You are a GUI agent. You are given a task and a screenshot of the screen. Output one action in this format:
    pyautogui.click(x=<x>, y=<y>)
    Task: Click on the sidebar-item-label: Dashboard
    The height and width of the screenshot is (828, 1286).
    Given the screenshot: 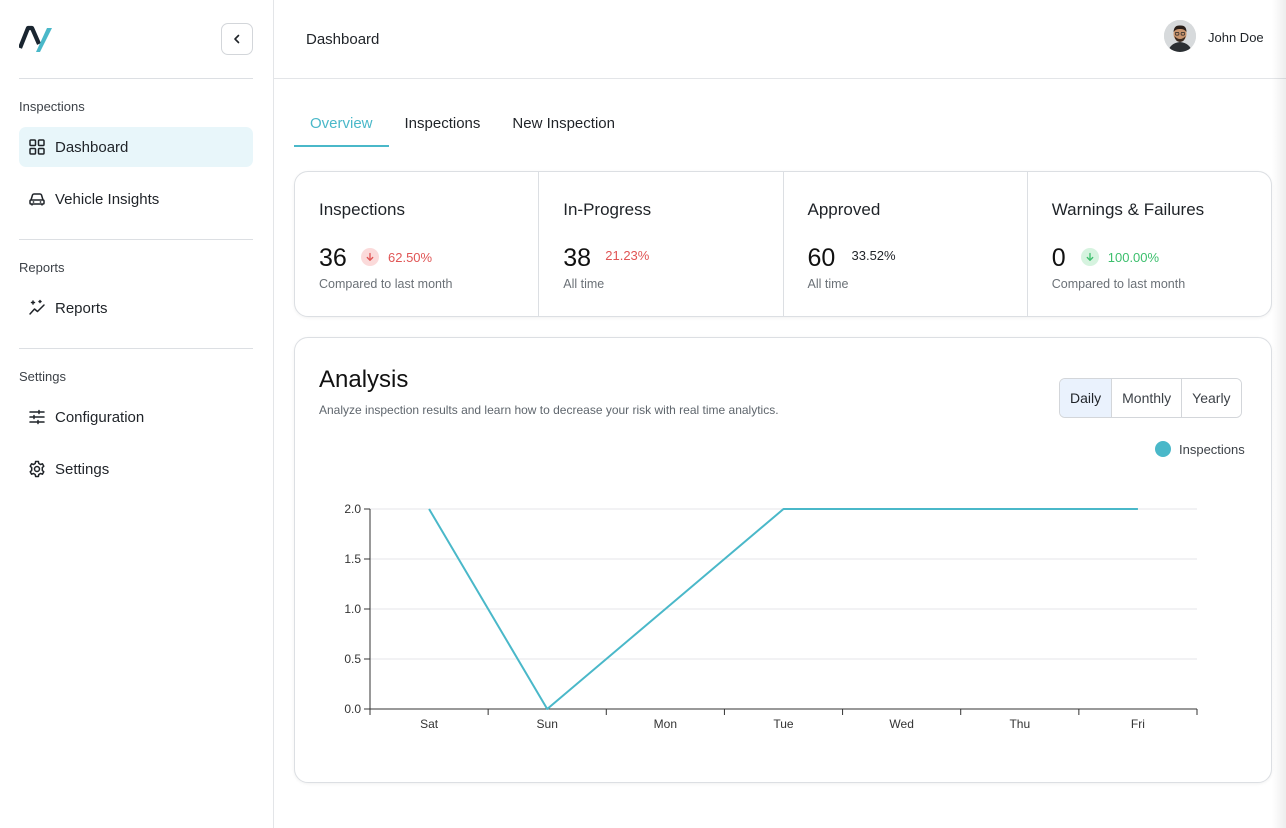 What is the action you would take?
    pyautogui.click(x=92, y=147)
    